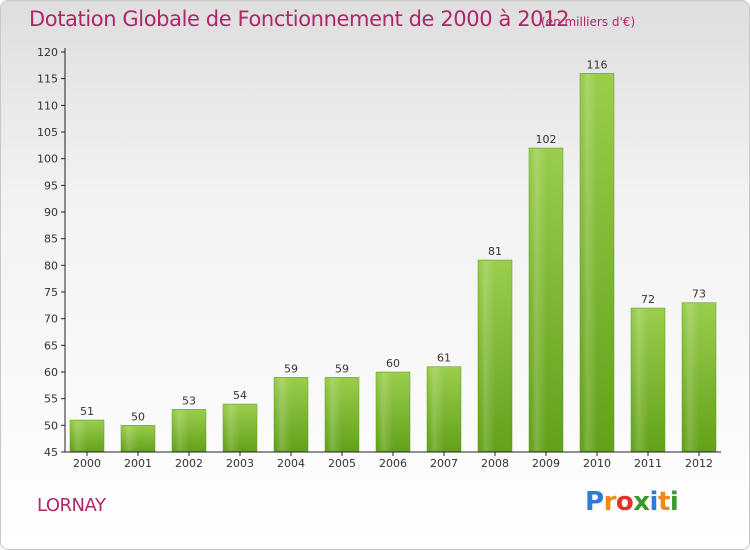 This screenshot has width=750, height=550. Describe the element at coordinates (51, 345) in the screenshot. I see `y-tick-label: 65` at that location.